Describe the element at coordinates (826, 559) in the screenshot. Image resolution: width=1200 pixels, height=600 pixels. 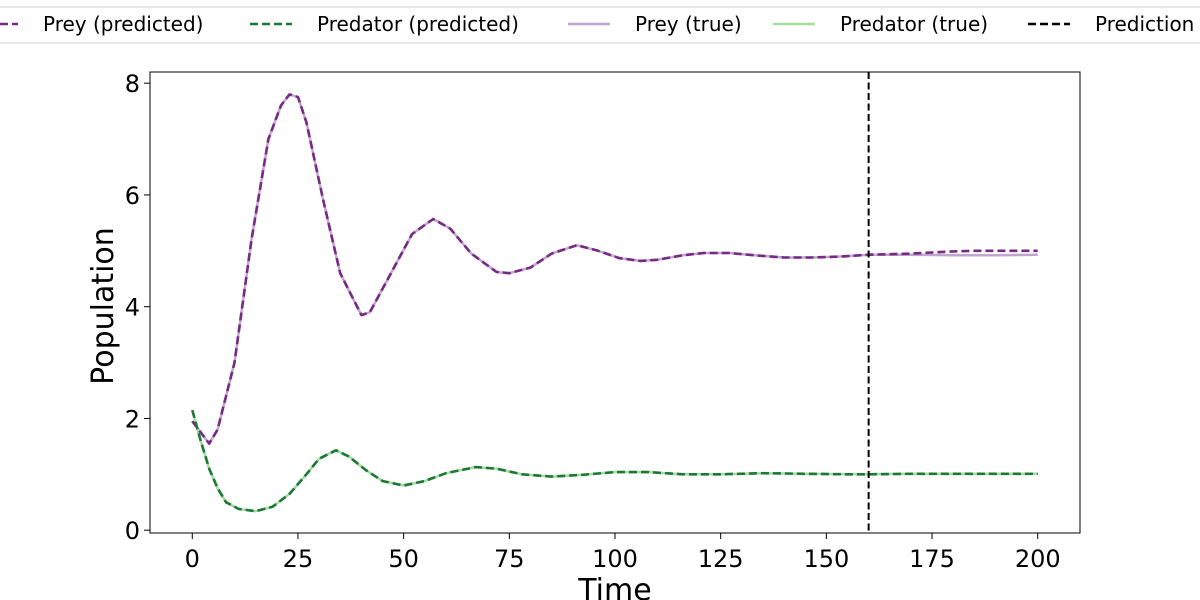
I see `x-tick-label: 150` at that location.